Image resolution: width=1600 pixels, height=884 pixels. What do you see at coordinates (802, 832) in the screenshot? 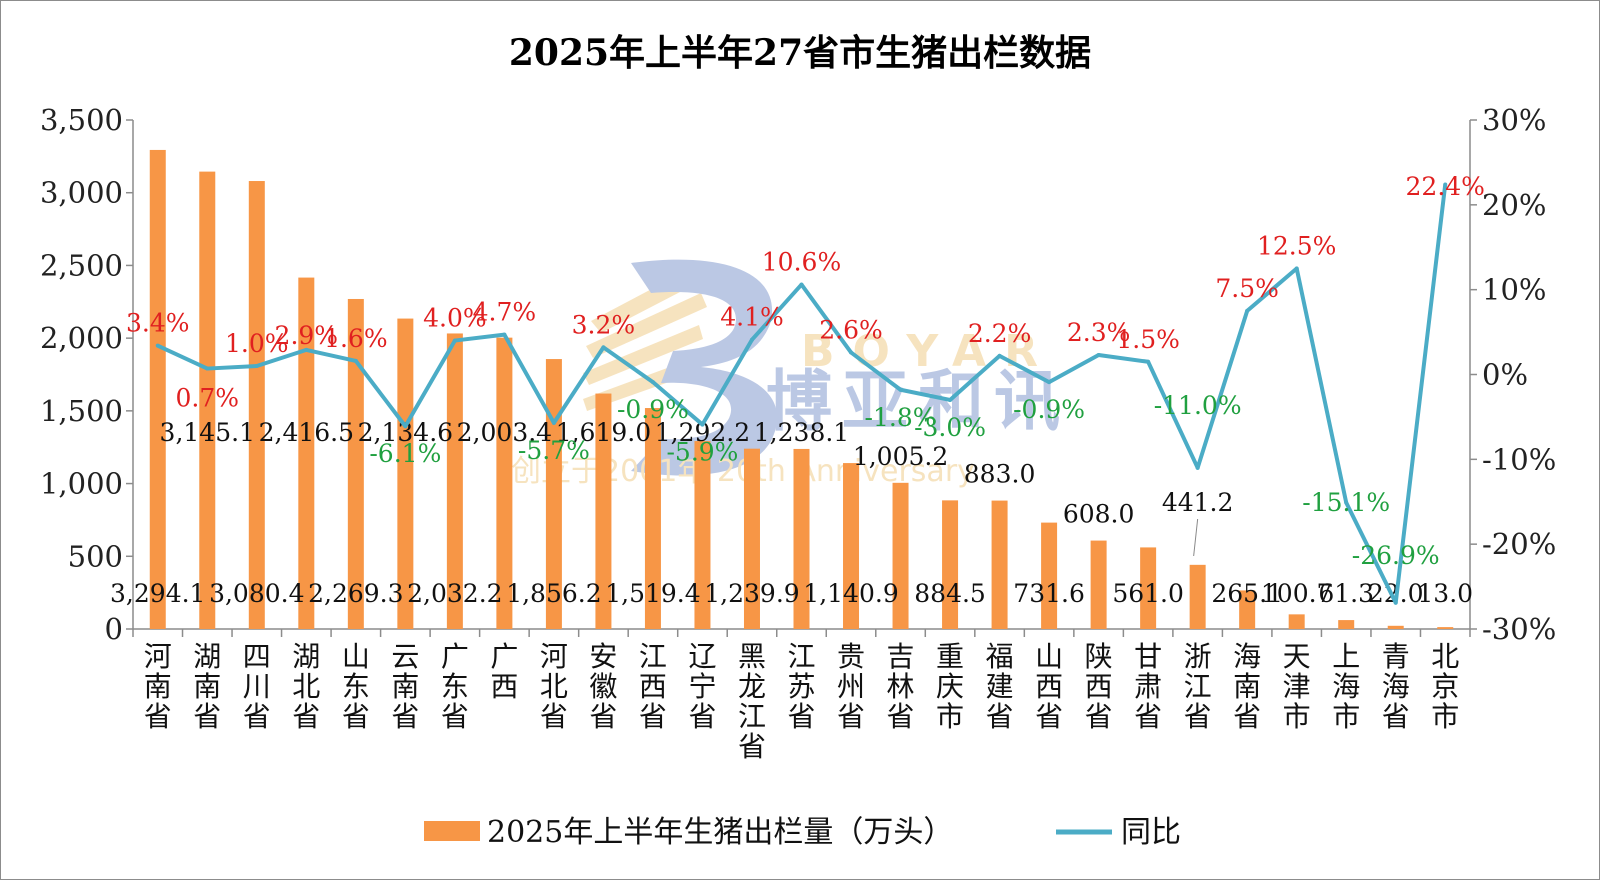
I see `legend: 2025年上半年生猪出栏量（万头） 同比` at bounding box center [802, 832].